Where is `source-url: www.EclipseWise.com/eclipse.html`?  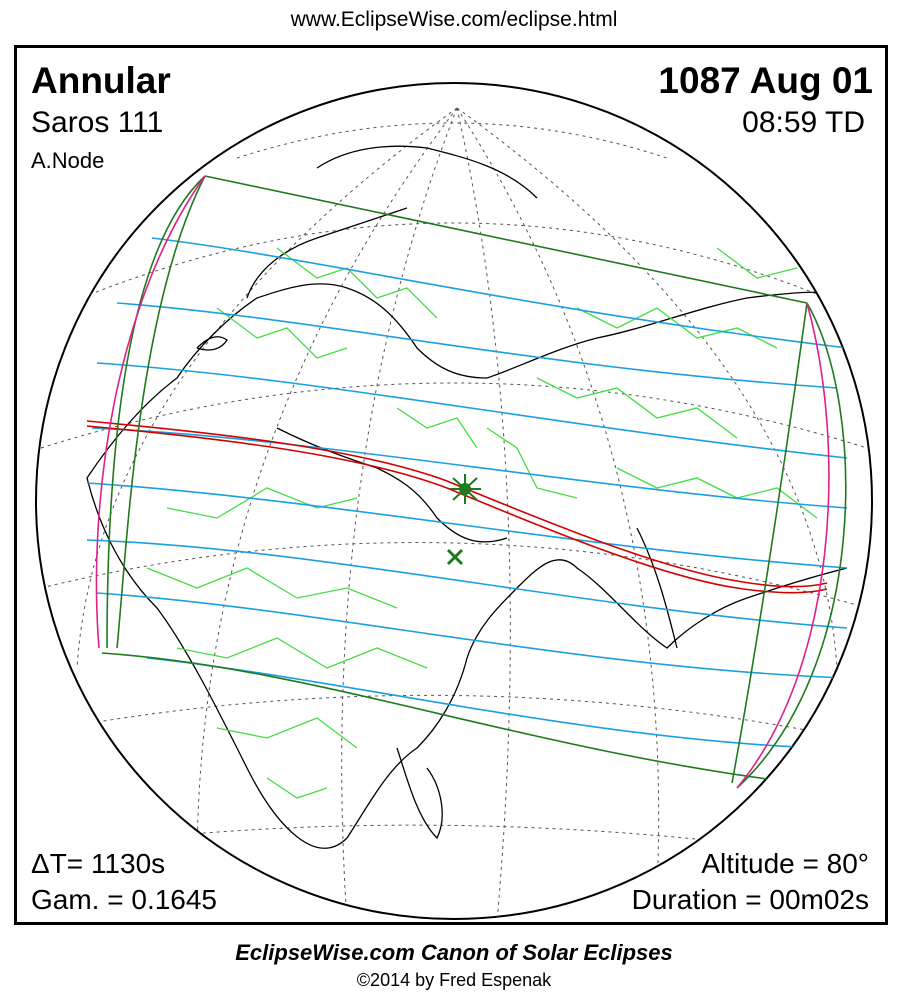 source-url: www.EclipseWise.com/eclipse.html is located at coordinates (454, 19).